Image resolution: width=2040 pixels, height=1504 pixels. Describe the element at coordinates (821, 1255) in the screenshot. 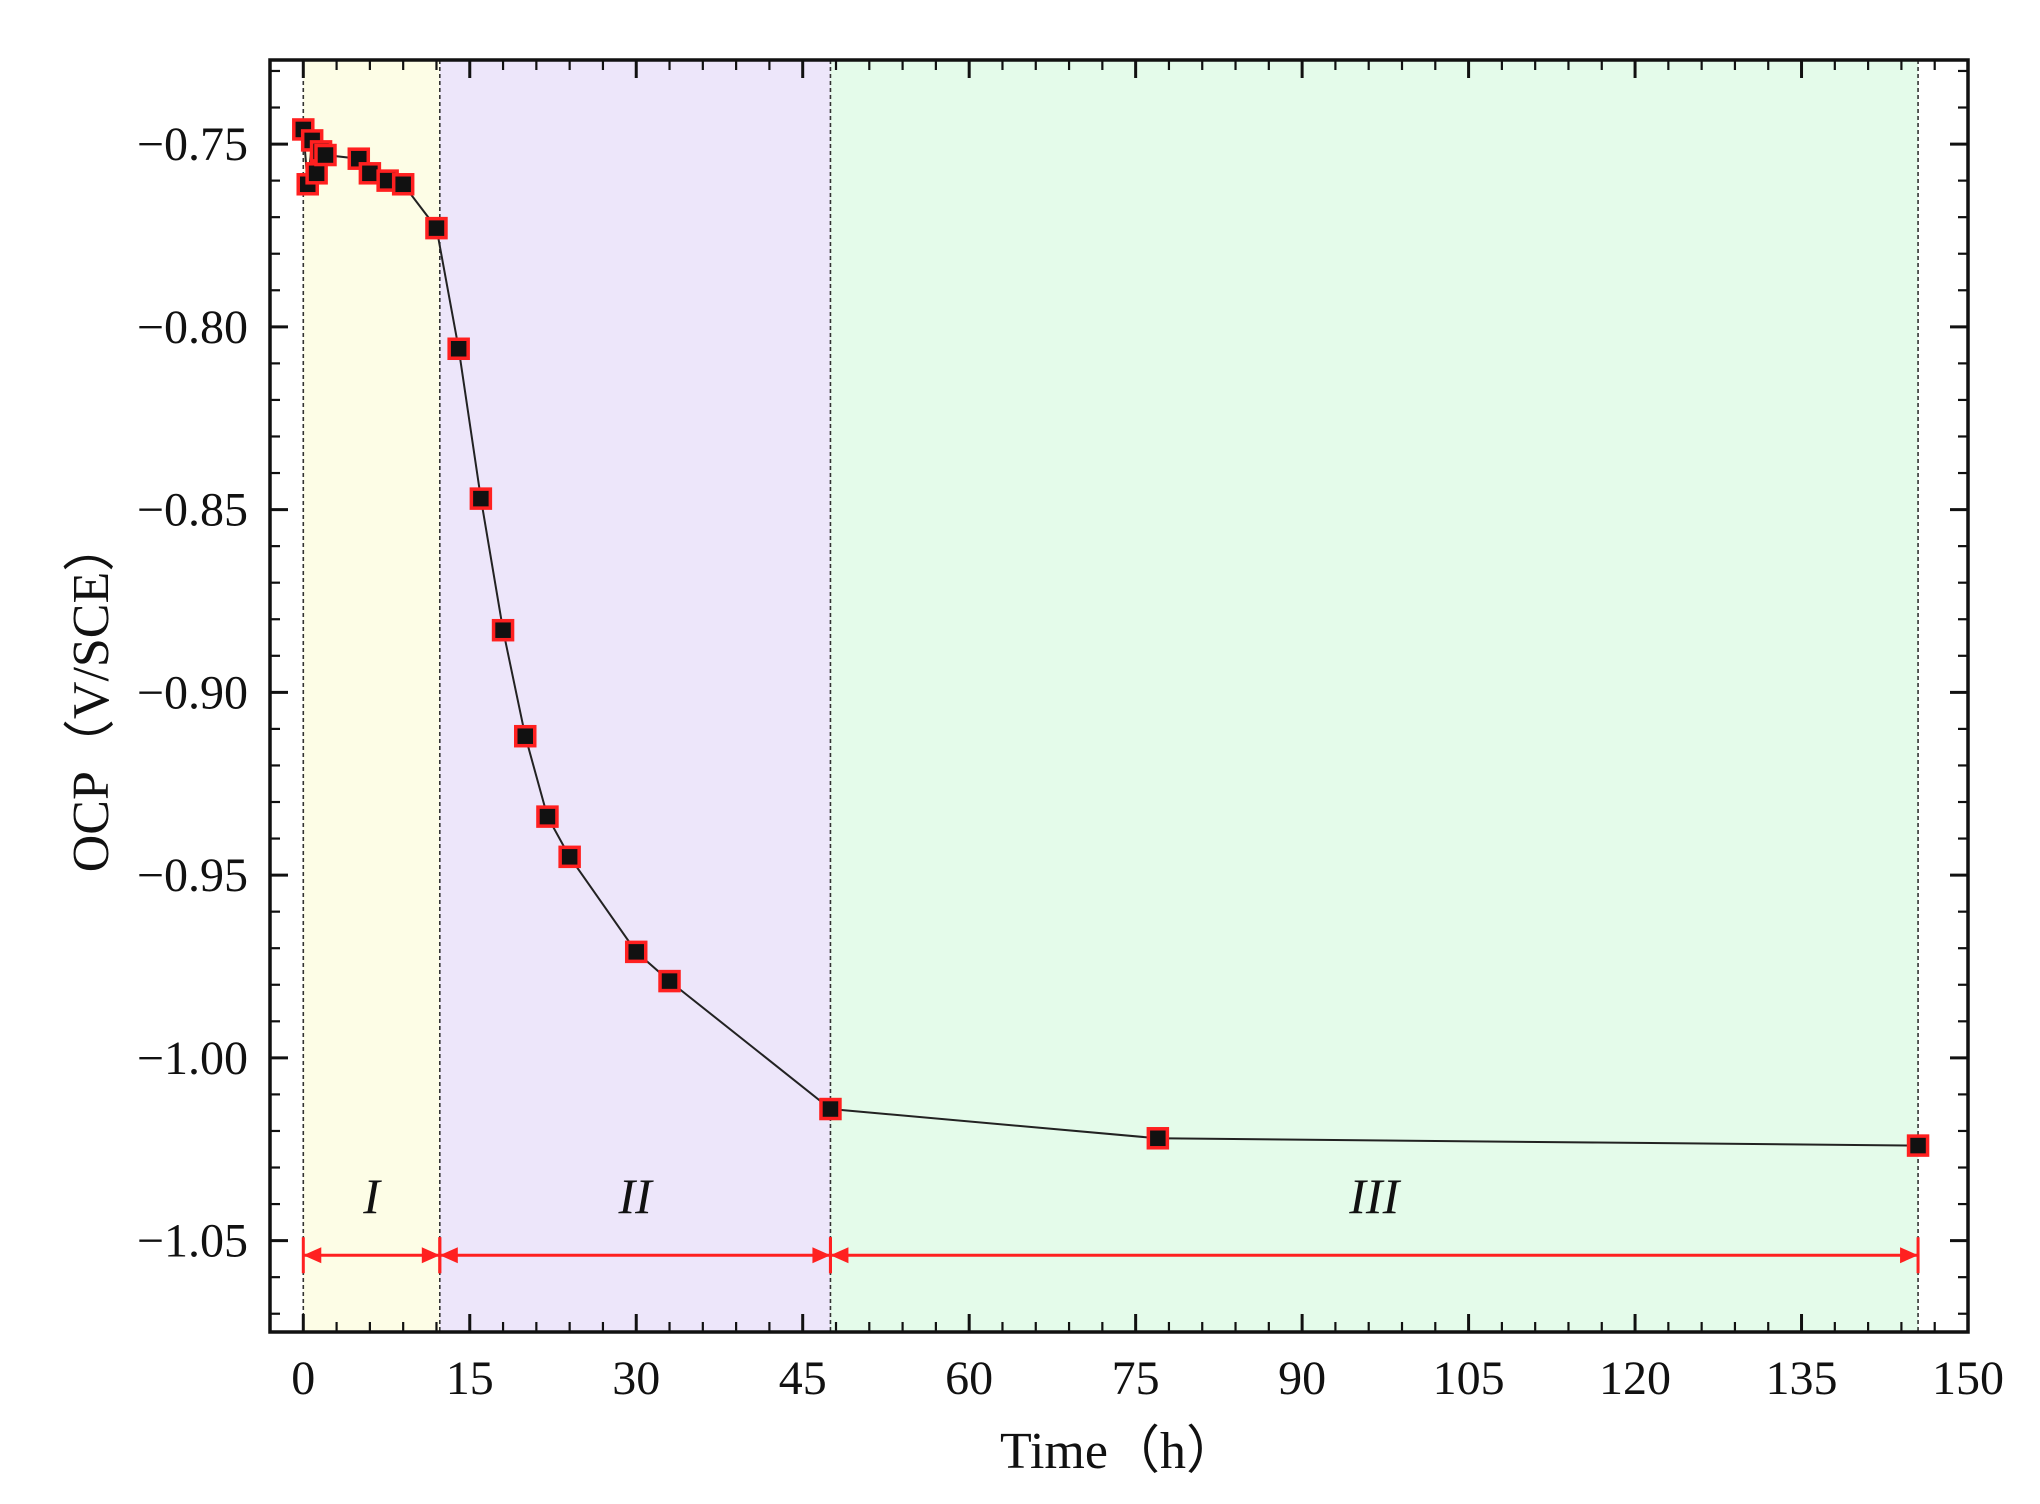

I see `stage-2-arrowhead-right` at that location.